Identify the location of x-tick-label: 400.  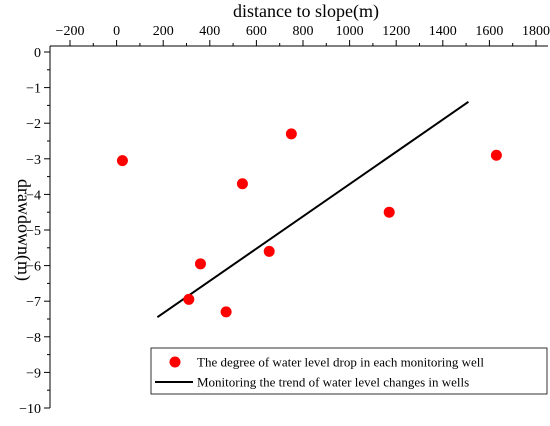
(209, 31).